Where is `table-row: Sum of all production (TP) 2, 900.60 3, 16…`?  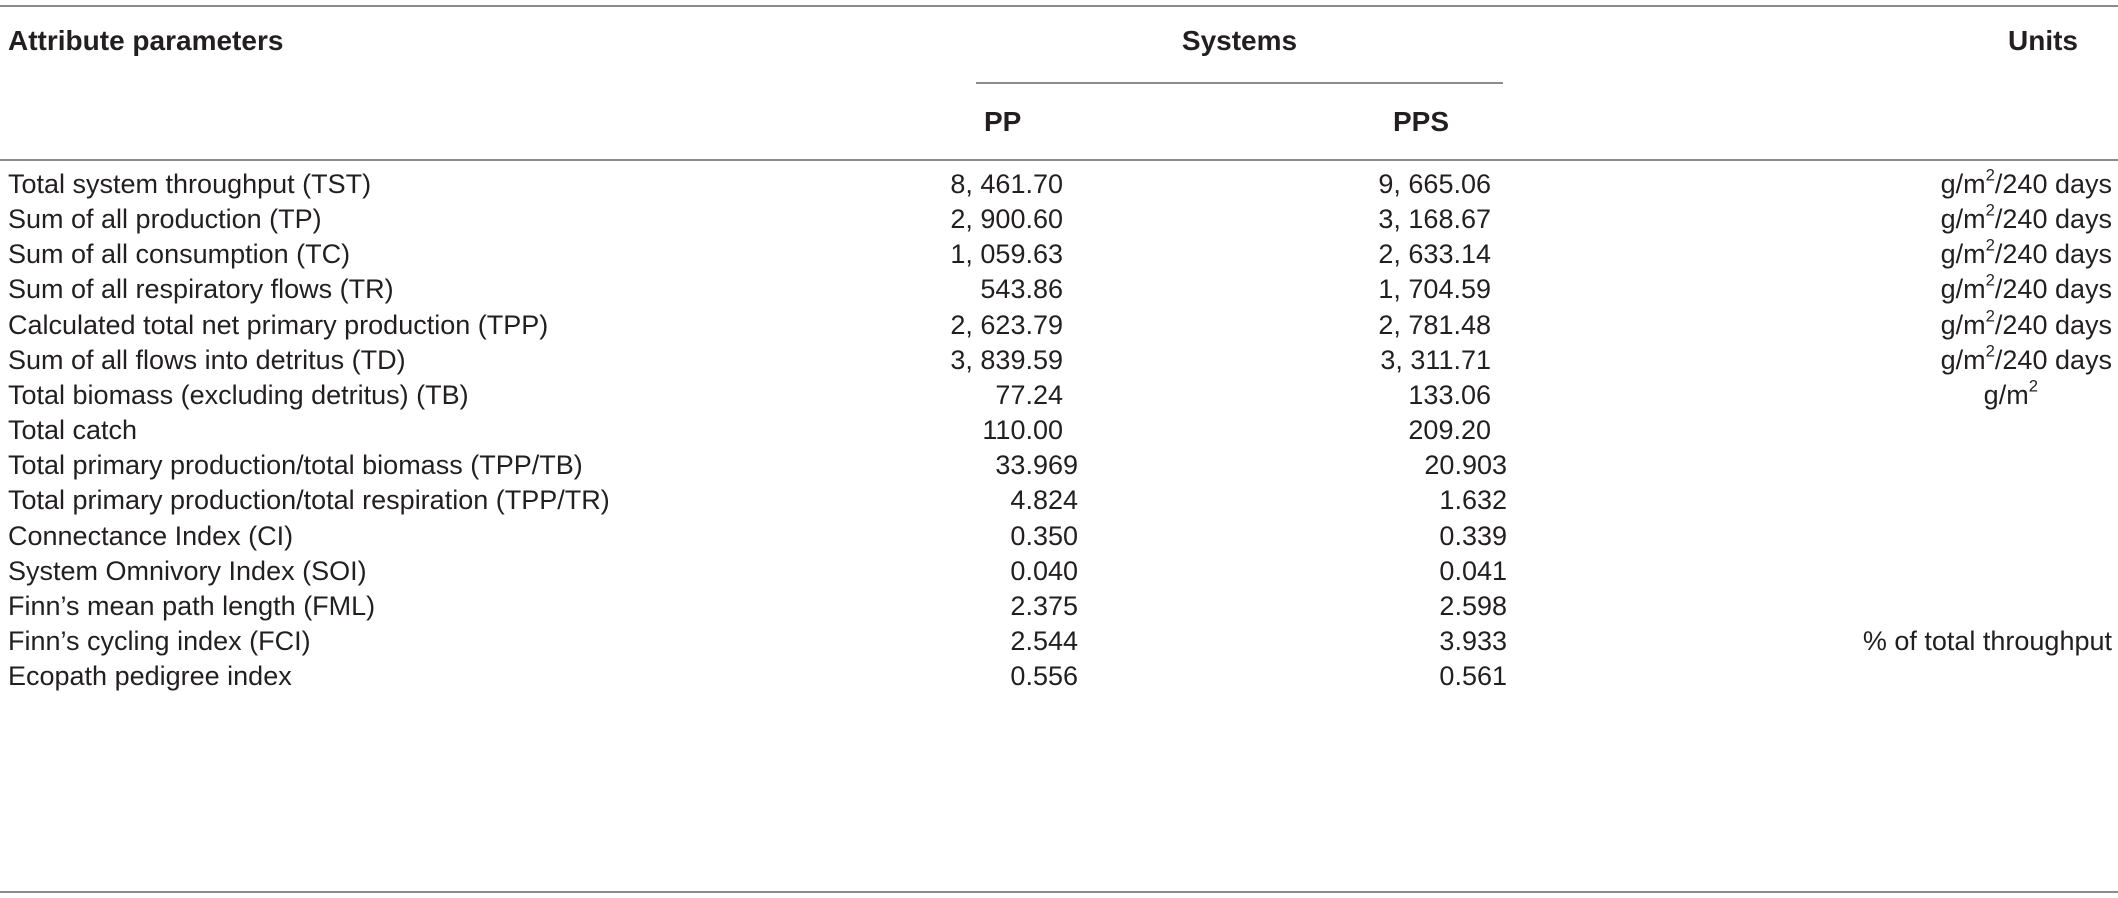 table-row: Sum of all production (TP) 2, 900.60 3, 16… is located at coordinates (1059, 219).